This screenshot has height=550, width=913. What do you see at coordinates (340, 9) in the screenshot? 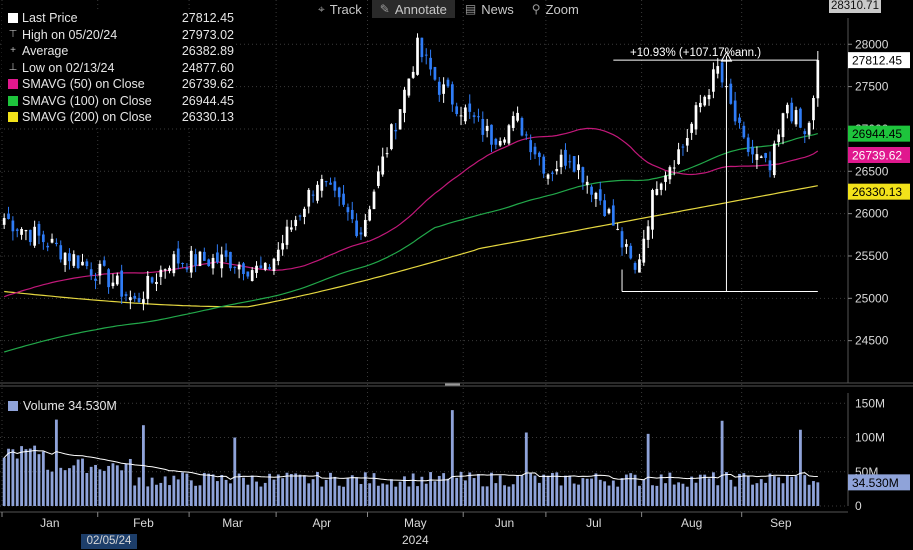
I see `track-button: ⌖ Track` at bounding box center [340, 9].